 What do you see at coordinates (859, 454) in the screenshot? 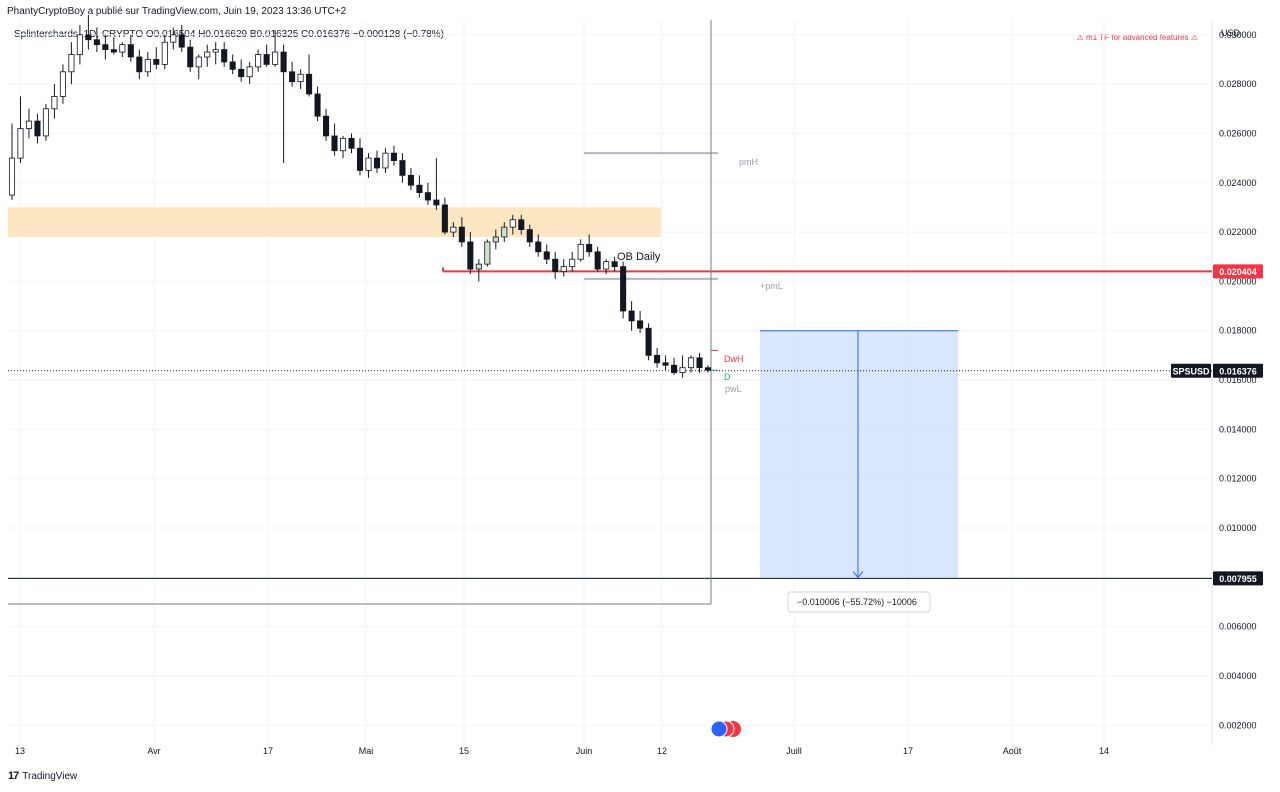
I see `projection-zone` at bounding box center [859, 454].